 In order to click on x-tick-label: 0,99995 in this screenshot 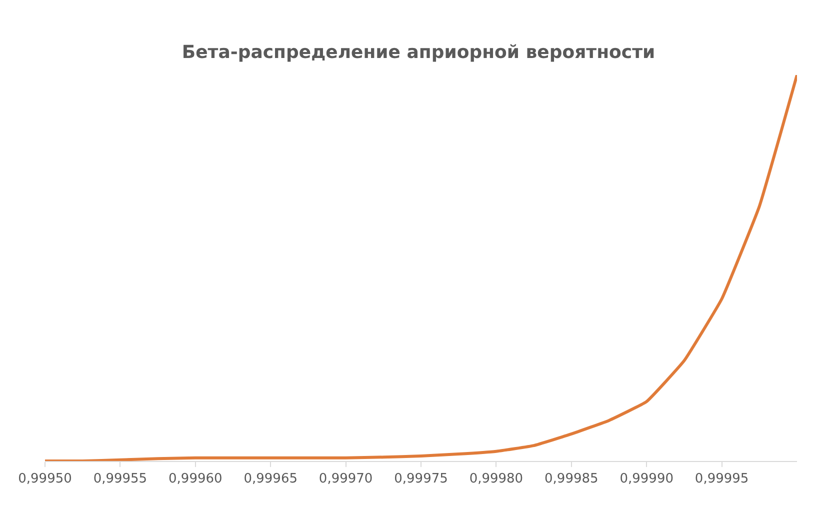, I will do `click(721, 479)`.